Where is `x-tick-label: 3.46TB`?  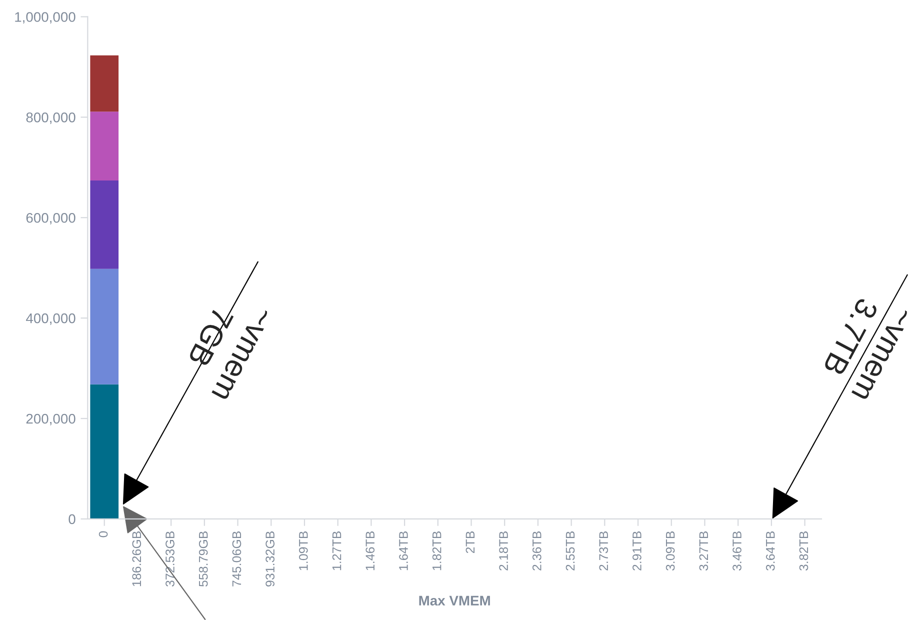
x-tick-label: 3.46TB is located at coordinates (737, 551).